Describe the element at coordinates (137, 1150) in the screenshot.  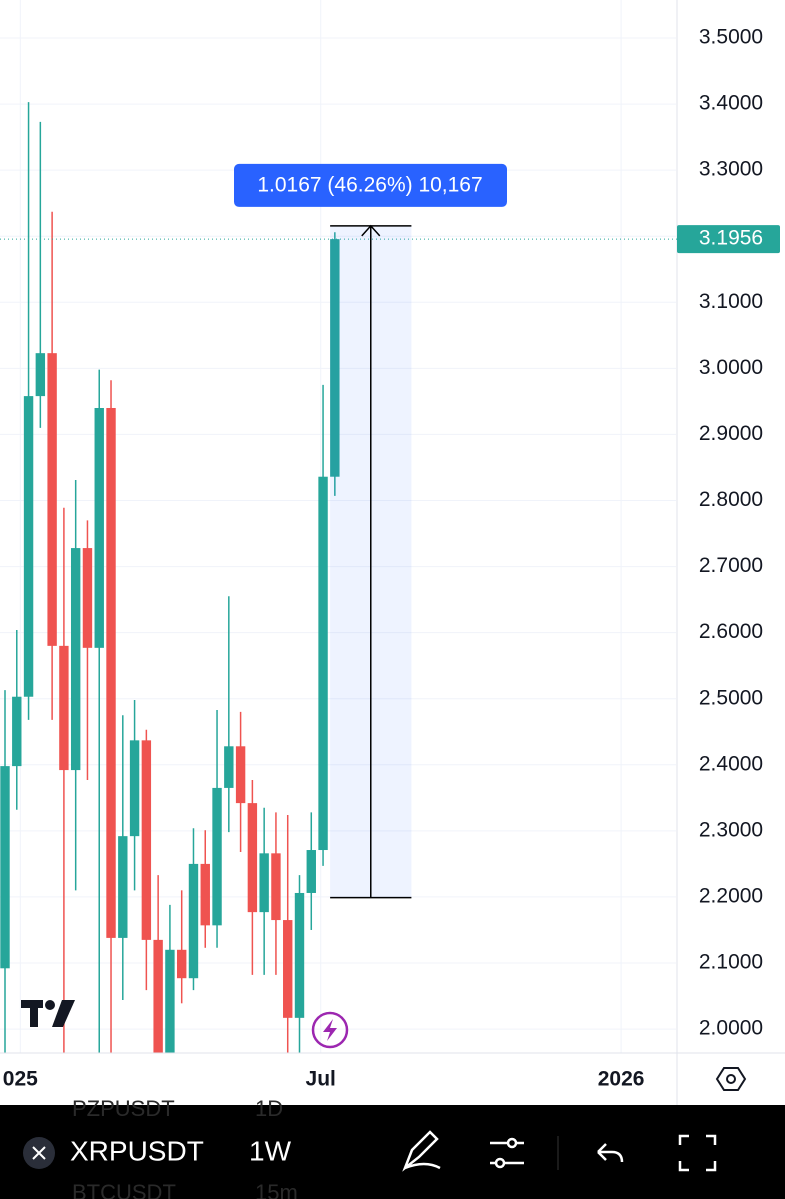
I see `symbol: XRPUSDT` at that location.